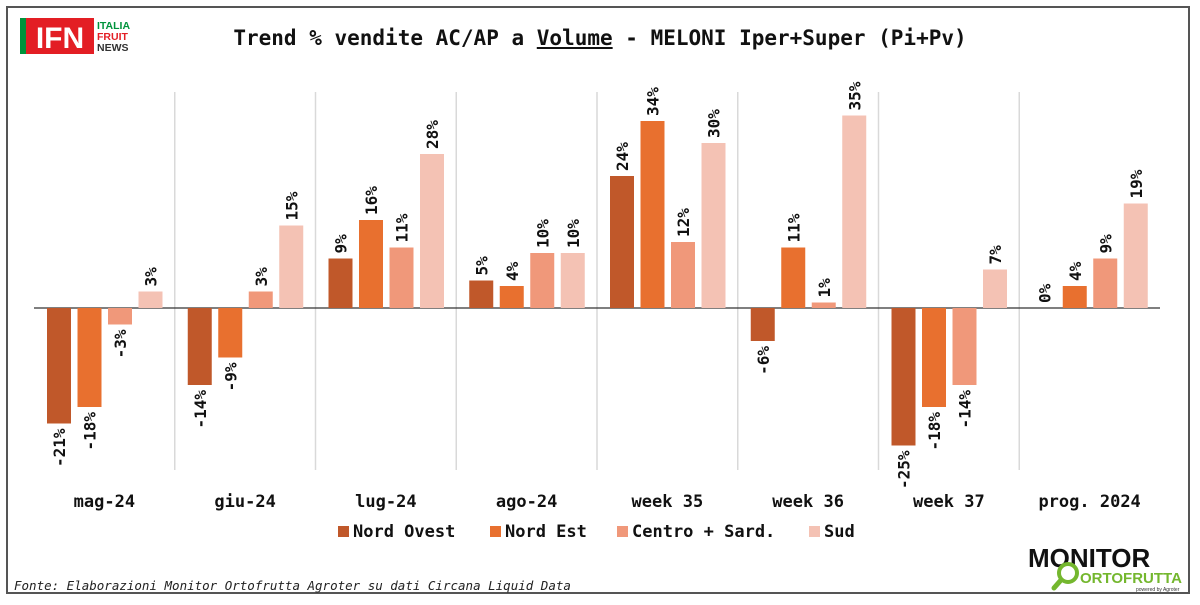 The width and height of the screenshot is (1200, 605). I want to click on data-label: -6%, so click(763, 360).